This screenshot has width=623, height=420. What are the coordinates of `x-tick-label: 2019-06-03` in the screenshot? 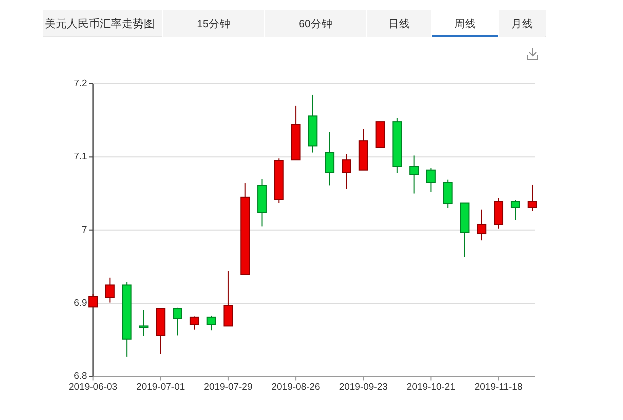 It's located at (93, 388).